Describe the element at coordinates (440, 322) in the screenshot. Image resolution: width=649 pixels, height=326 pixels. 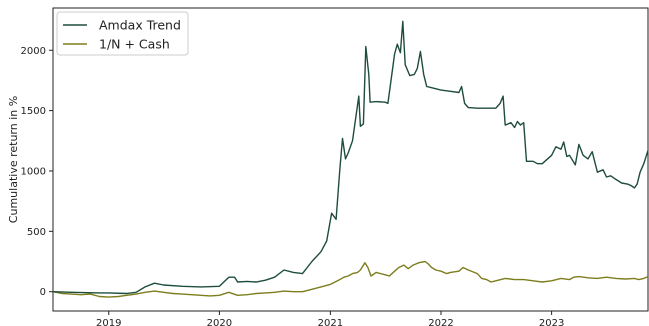
I see `x-tick-label: 2022` at that location.